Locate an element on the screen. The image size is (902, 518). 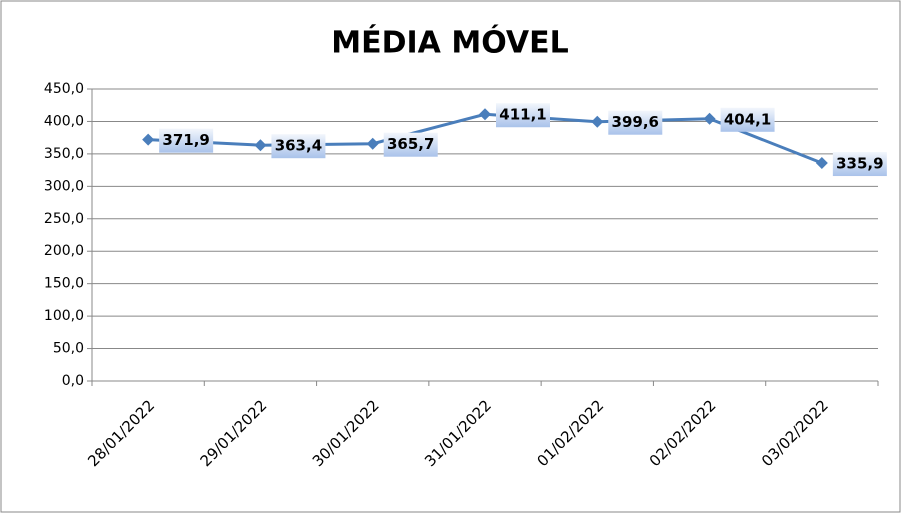
y-tick-label: 350,0 is located at coordinates (64, 154).